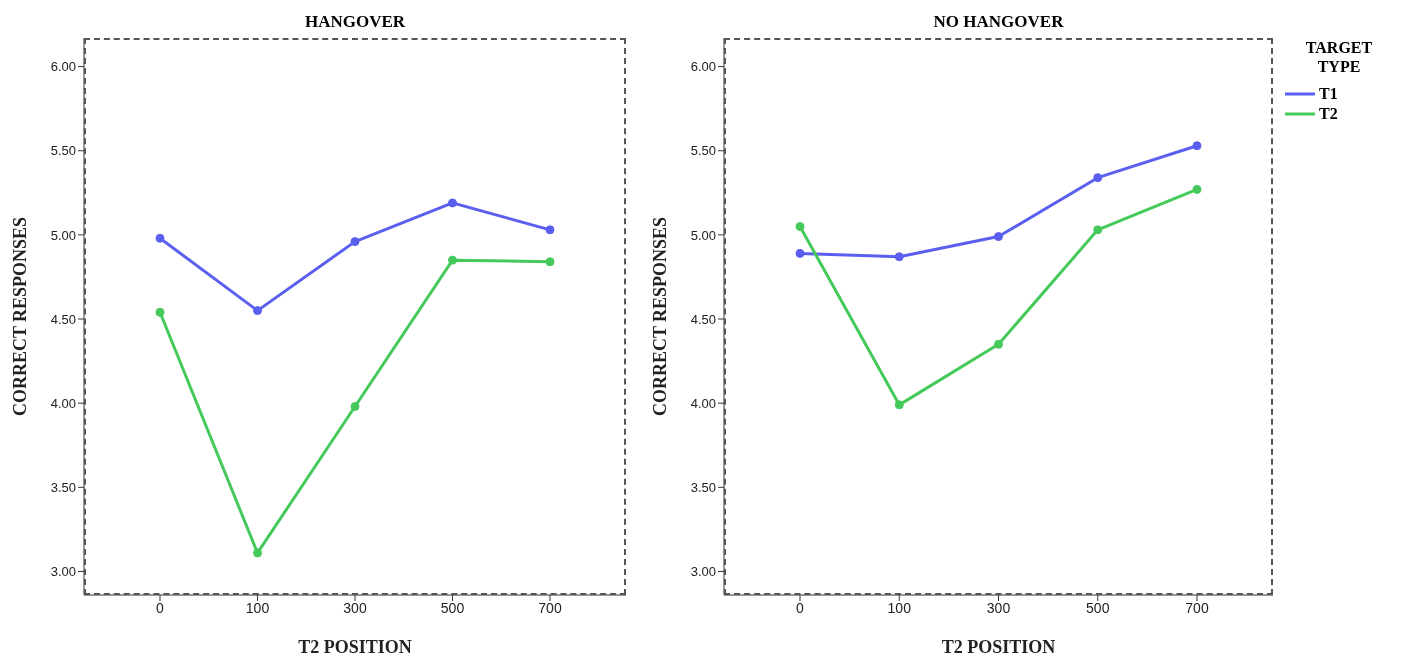  What do you see at coordinates (998, 22) in the screenshot?
I see `chart-title: NO HANGOVER` at bounding box center [998, 22].